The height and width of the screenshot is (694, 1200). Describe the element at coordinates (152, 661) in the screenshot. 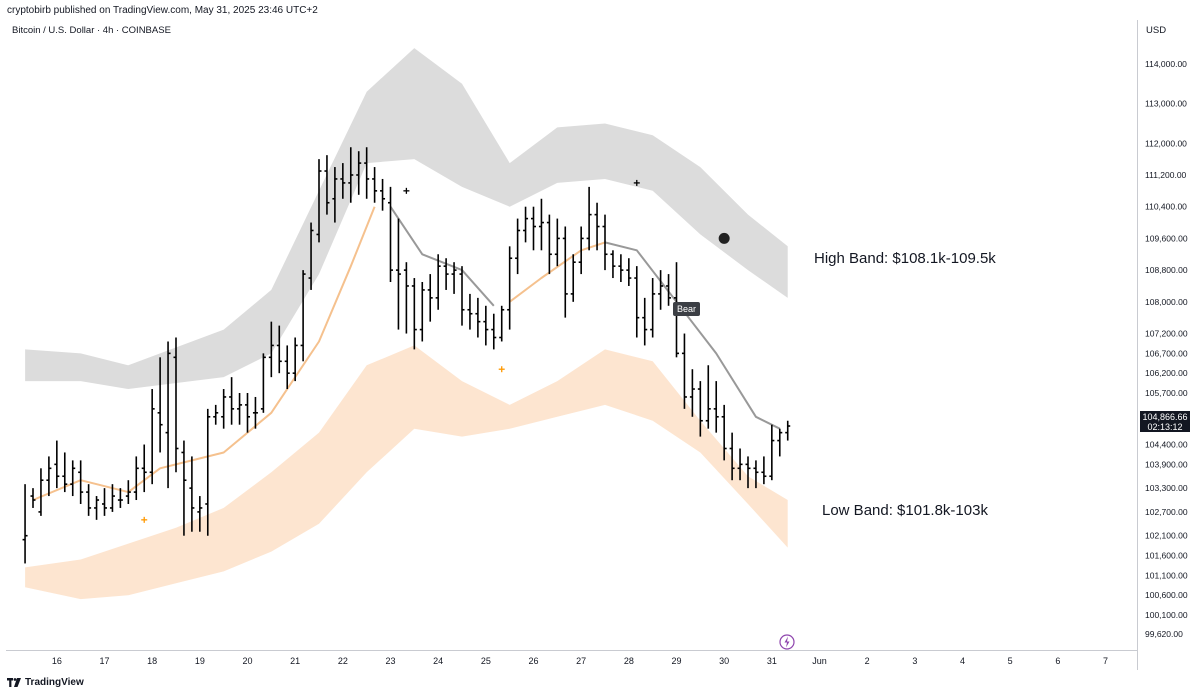

I see `x-tick-label: 18` at that location.